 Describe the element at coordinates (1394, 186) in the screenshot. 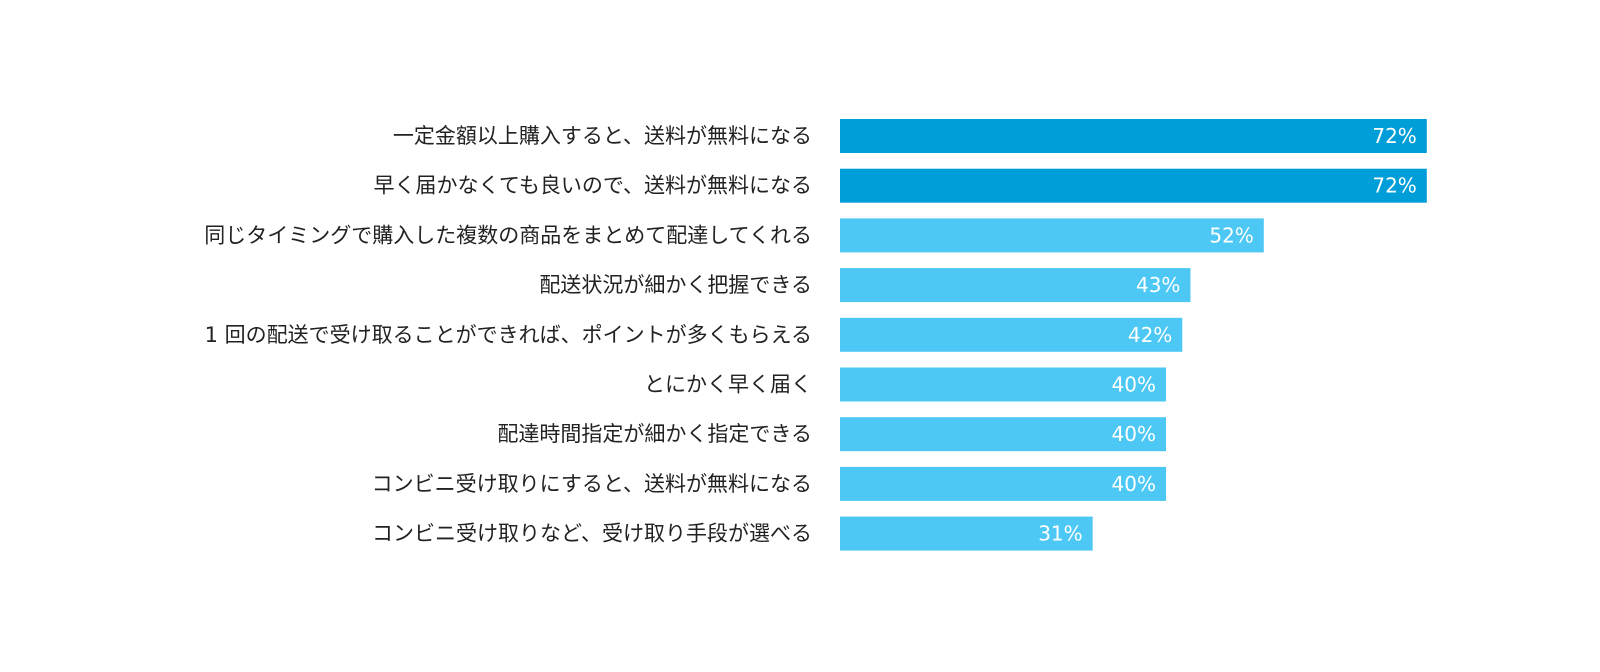

I see `value-label-2: 72%` at that location.